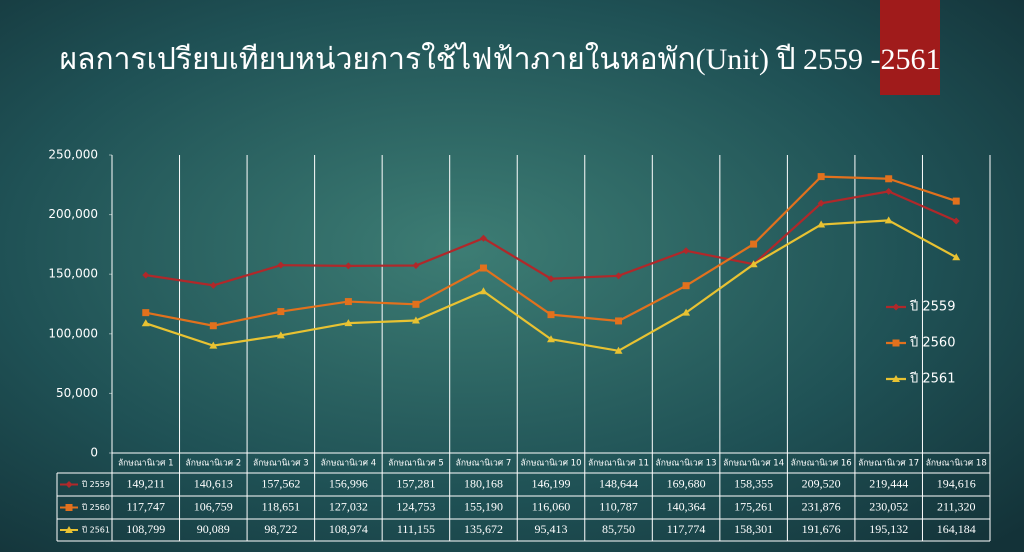 This screenshot has height=552, width=1024. Describe the element at coordinates (888, 483) in the screenshot. I see `table-cell: 219,444` at that location.